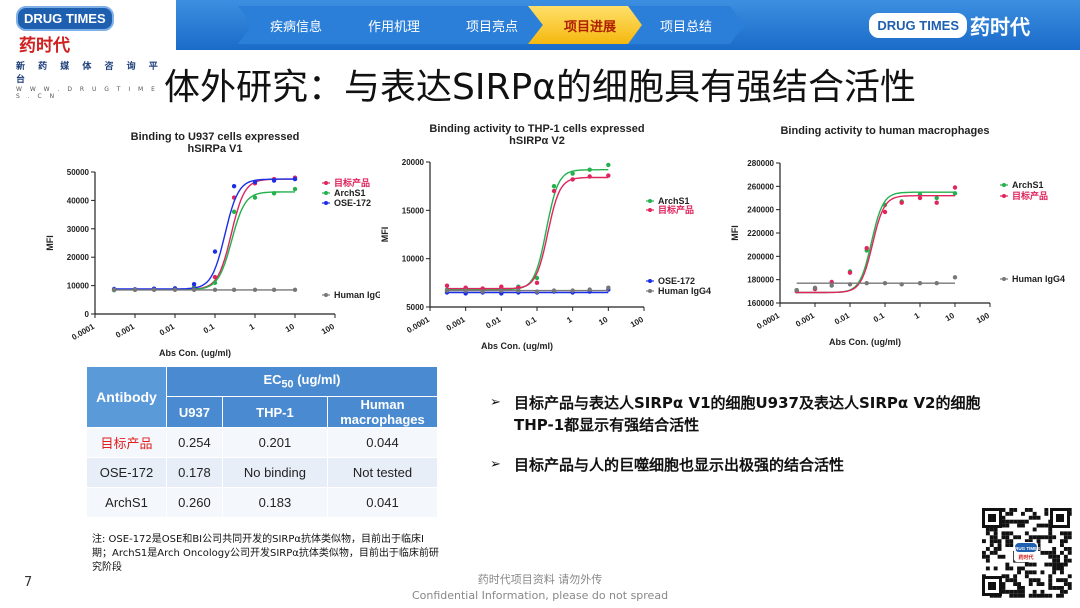  I want to click on x-tick-label: 10, so click(950, 317).